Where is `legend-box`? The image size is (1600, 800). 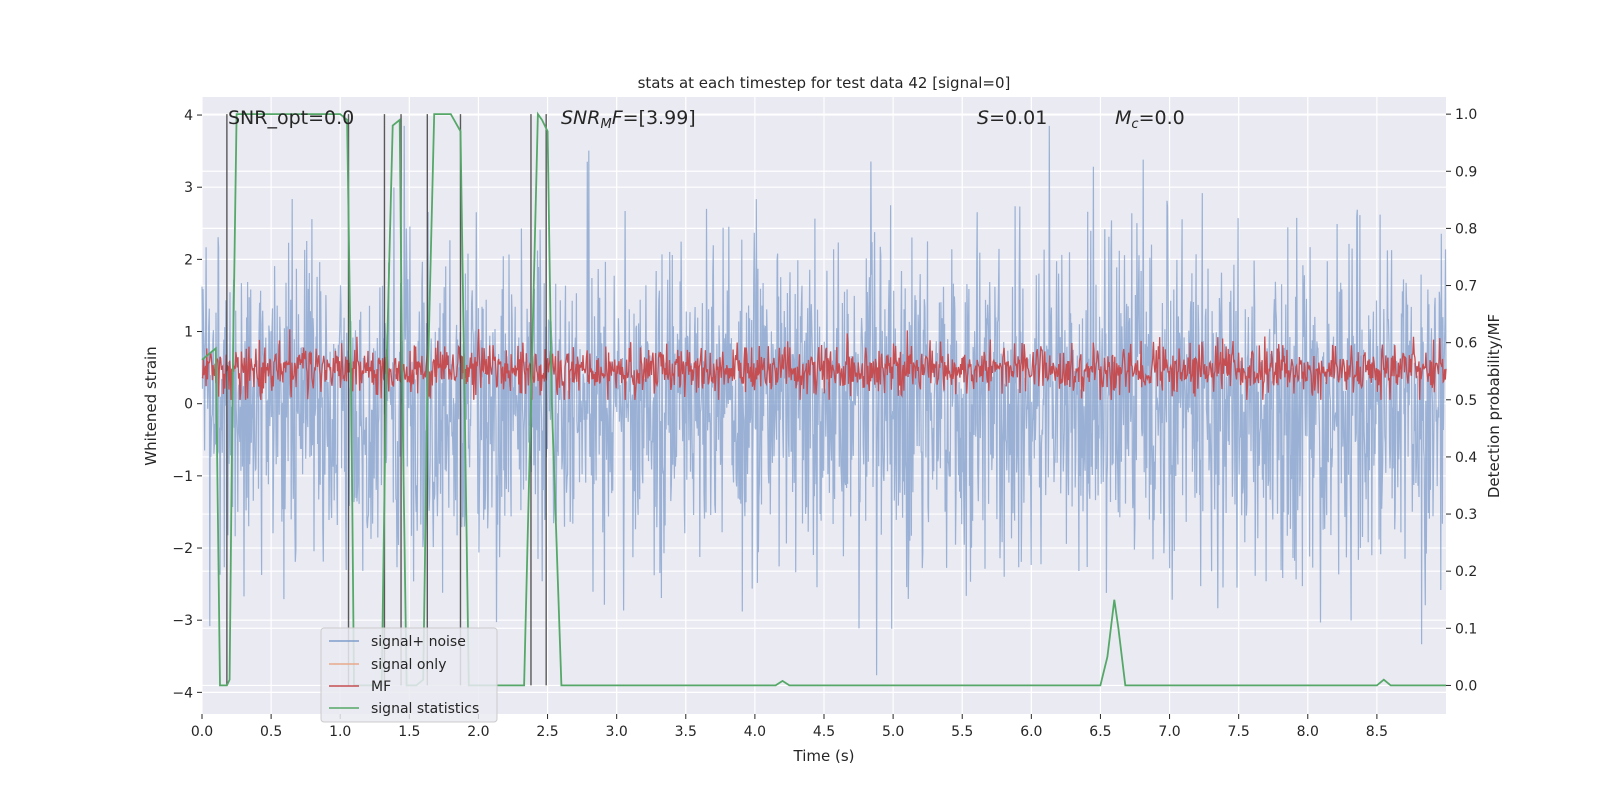
legend-box is located at coordinates (409, 675).